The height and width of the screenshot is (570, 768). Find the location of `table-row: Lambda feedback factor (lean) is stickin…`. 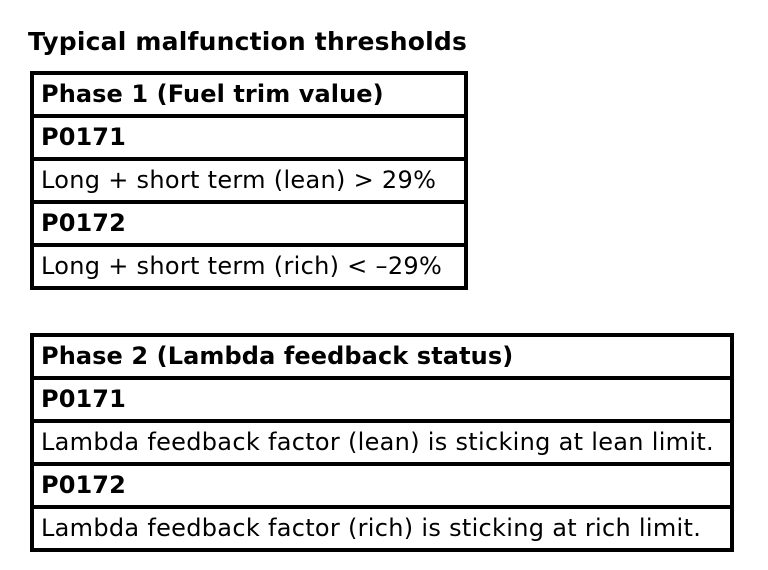

table-row: Lambda feedback factor (lean) is stickin… is located at coordinates (382, 442).